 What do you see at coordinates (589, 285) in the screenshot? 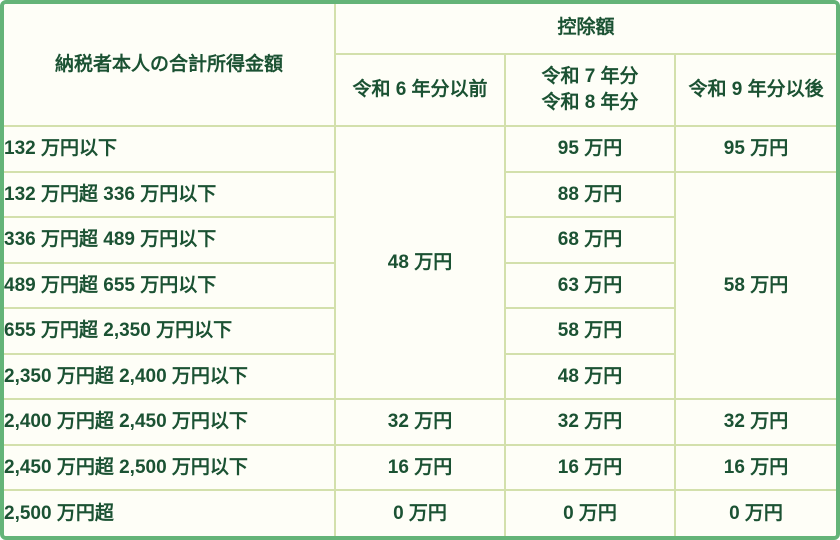
I see `deduction-value-cell: 63 万円` at bounding box center [589, 285].